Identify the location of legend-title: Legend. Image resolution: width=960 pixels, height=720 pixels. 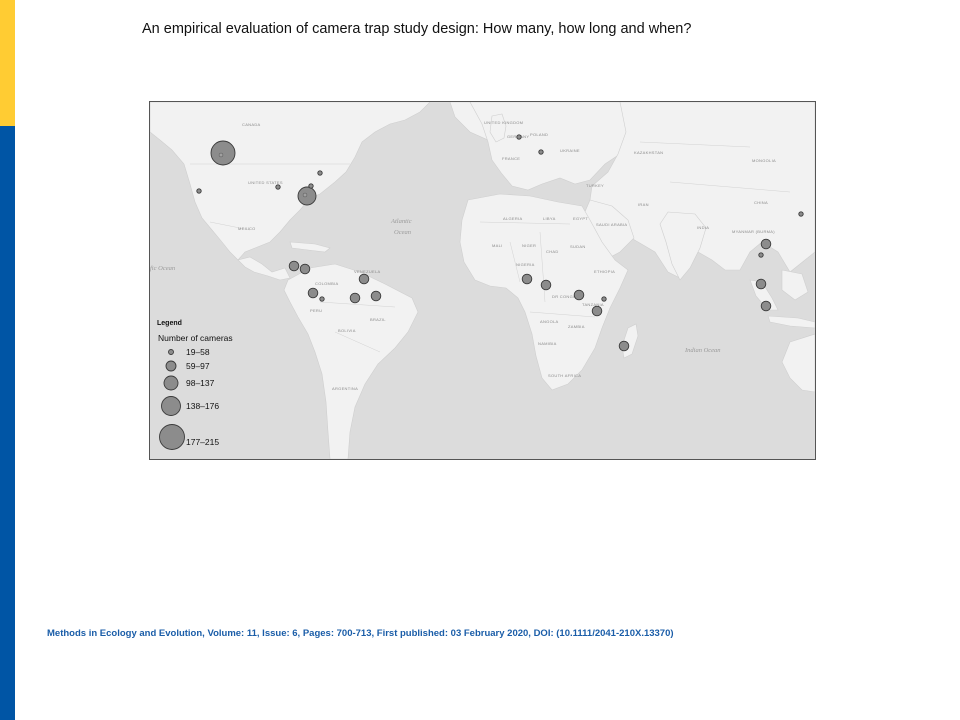
(169, 323).